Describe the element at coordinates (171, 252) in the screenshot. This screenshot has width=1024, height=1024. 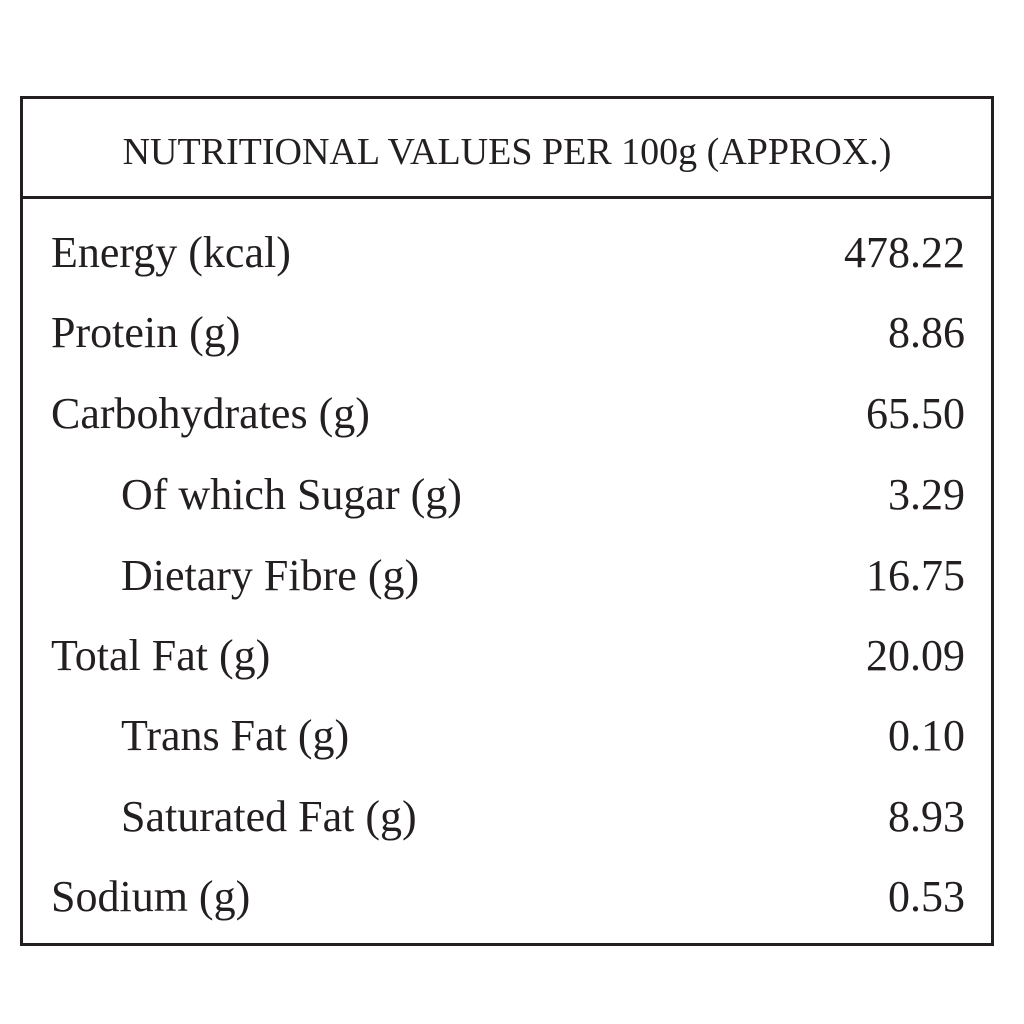
I see `row-label: Energy (kcal)` at that location.